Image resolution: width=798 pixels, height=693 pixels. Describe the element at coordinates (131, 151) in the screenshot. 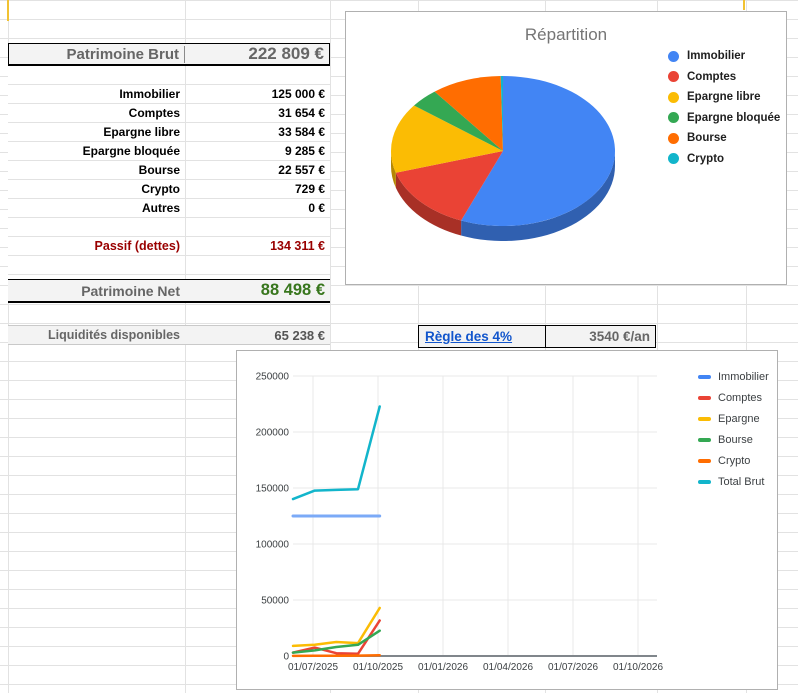

I see `item-label-cell: Epargne bloquée` at that location.